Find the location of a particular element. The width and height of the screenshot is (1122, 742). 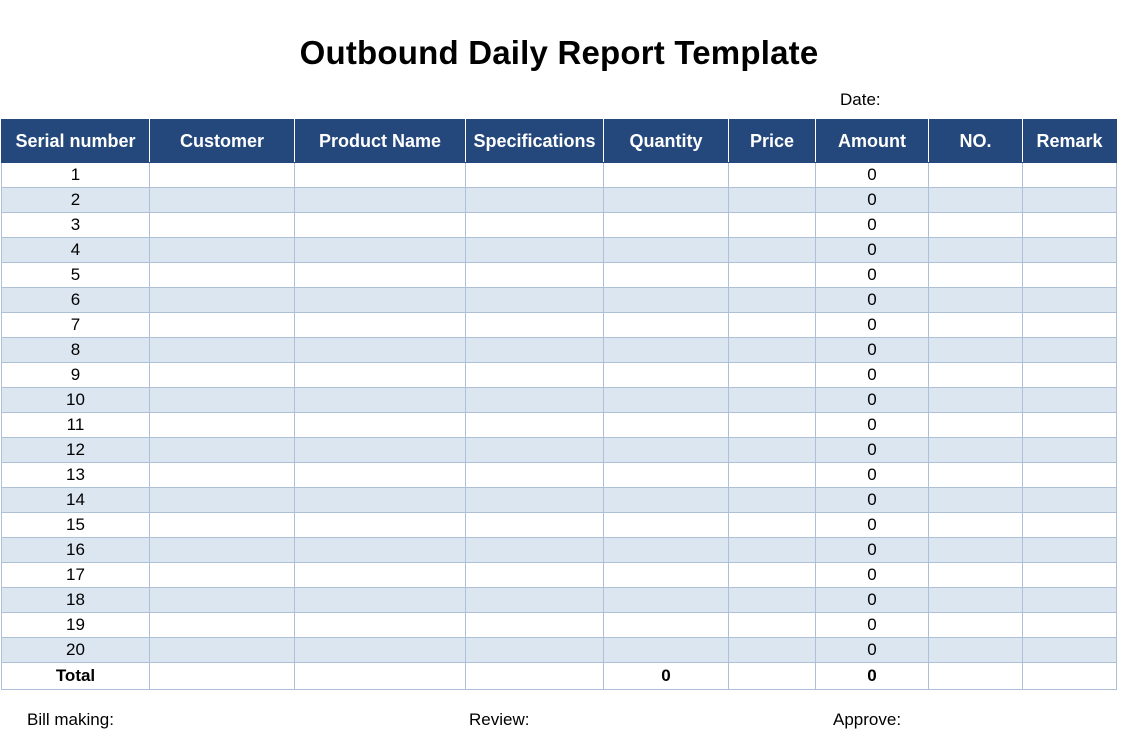

total-no-cell is located at coordinates (975, 676).